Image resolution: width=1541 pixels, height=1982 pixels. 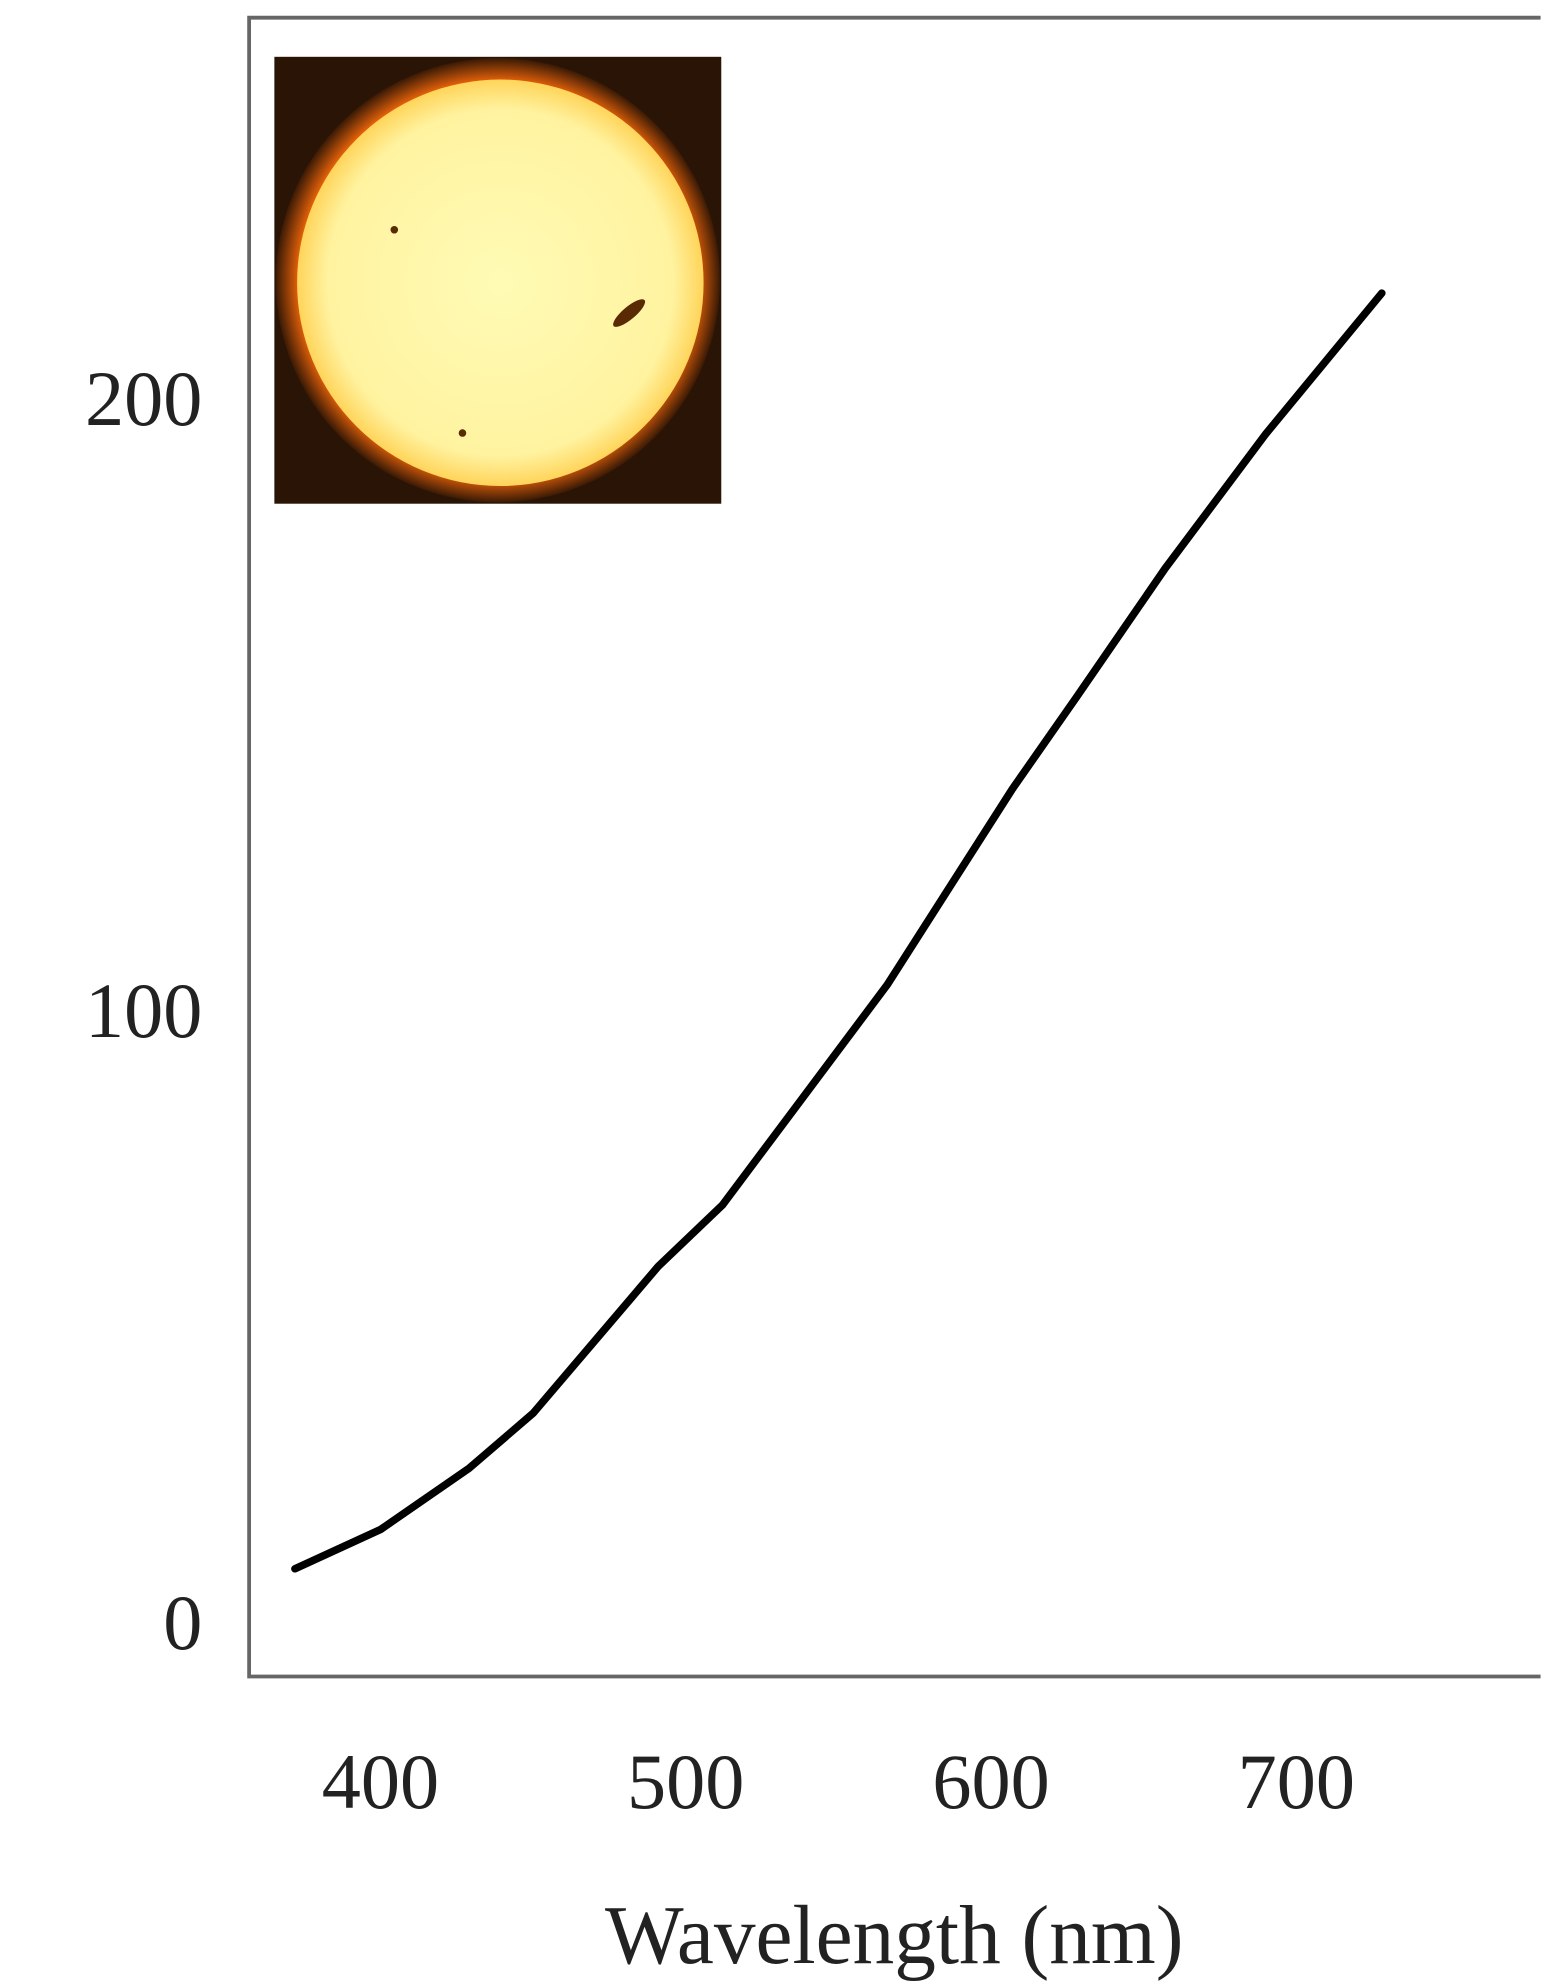 What do you see at coordinates (380, 1781) in the screenshot?
I see `x-tick-label: 400` at bounding box center [380, 1781].